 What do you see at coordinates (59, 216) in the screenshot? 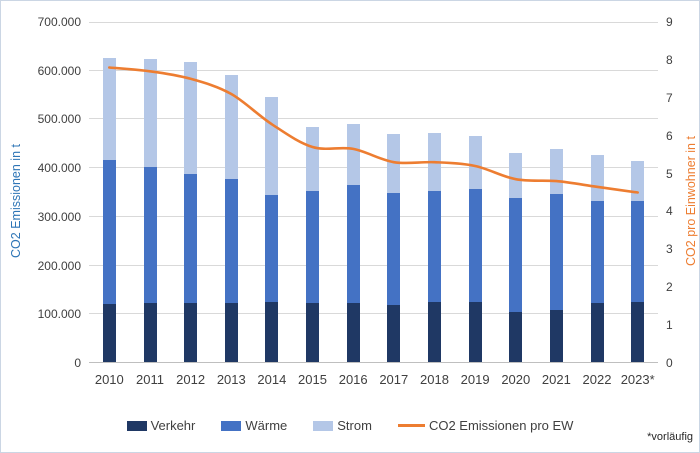
I see `left-tick-label: 300.000` at bounding box center [59, 216].